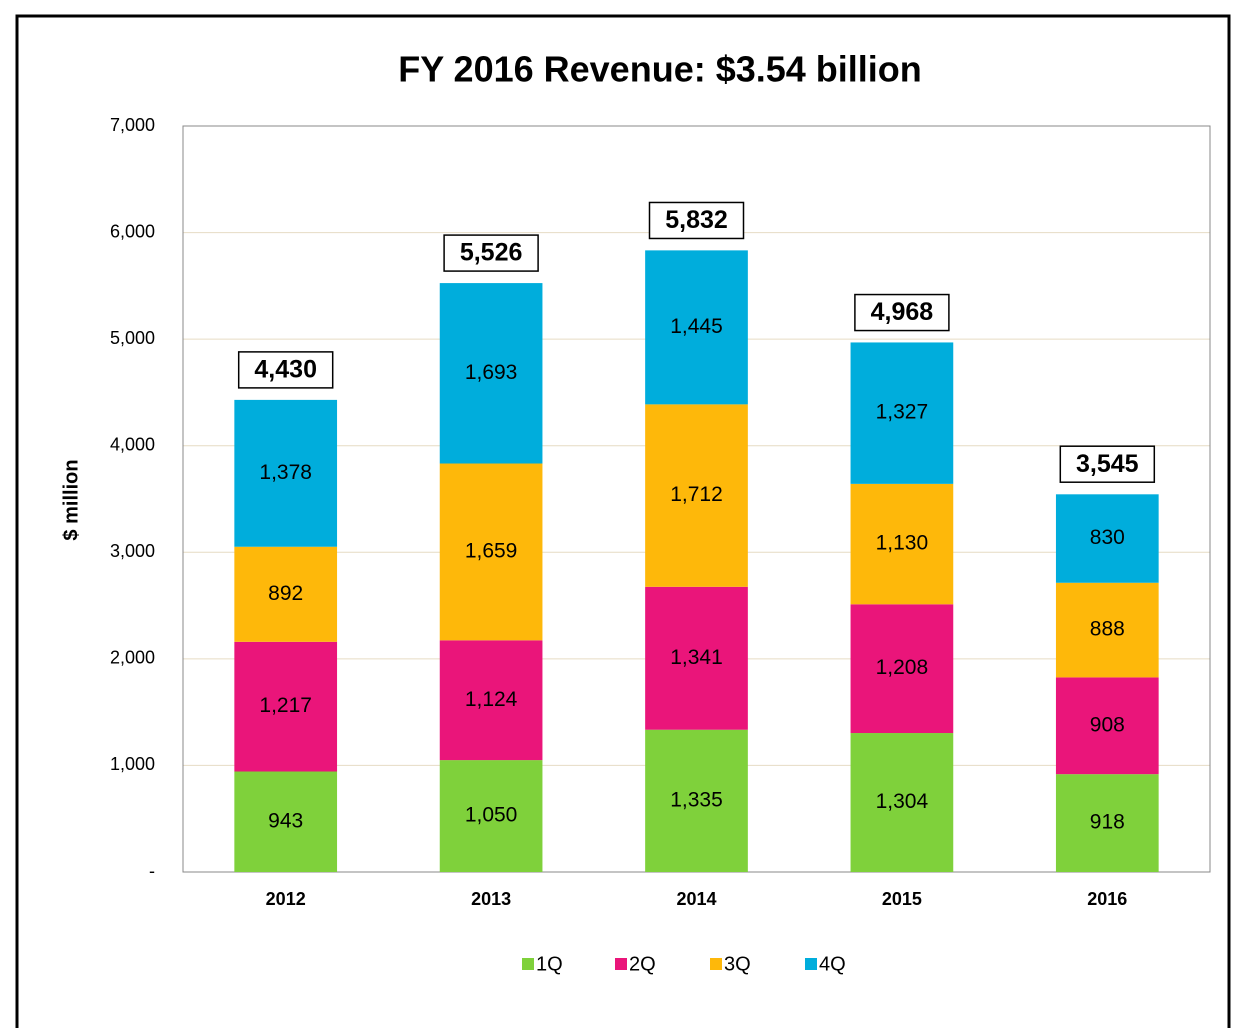  What do you see at coordinates (491, 899) in the screenshot?
I see `x-tick-label: 2013` at bounding box center [491, 899].